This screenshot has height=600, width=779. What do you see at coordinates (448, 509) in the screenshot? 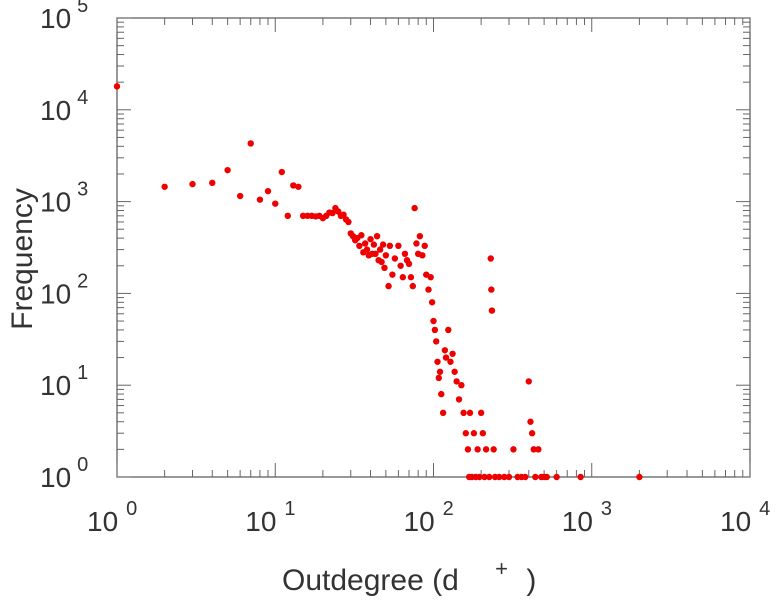
I see `x-tick-exponent: 2` at bounding box center [448, 509].